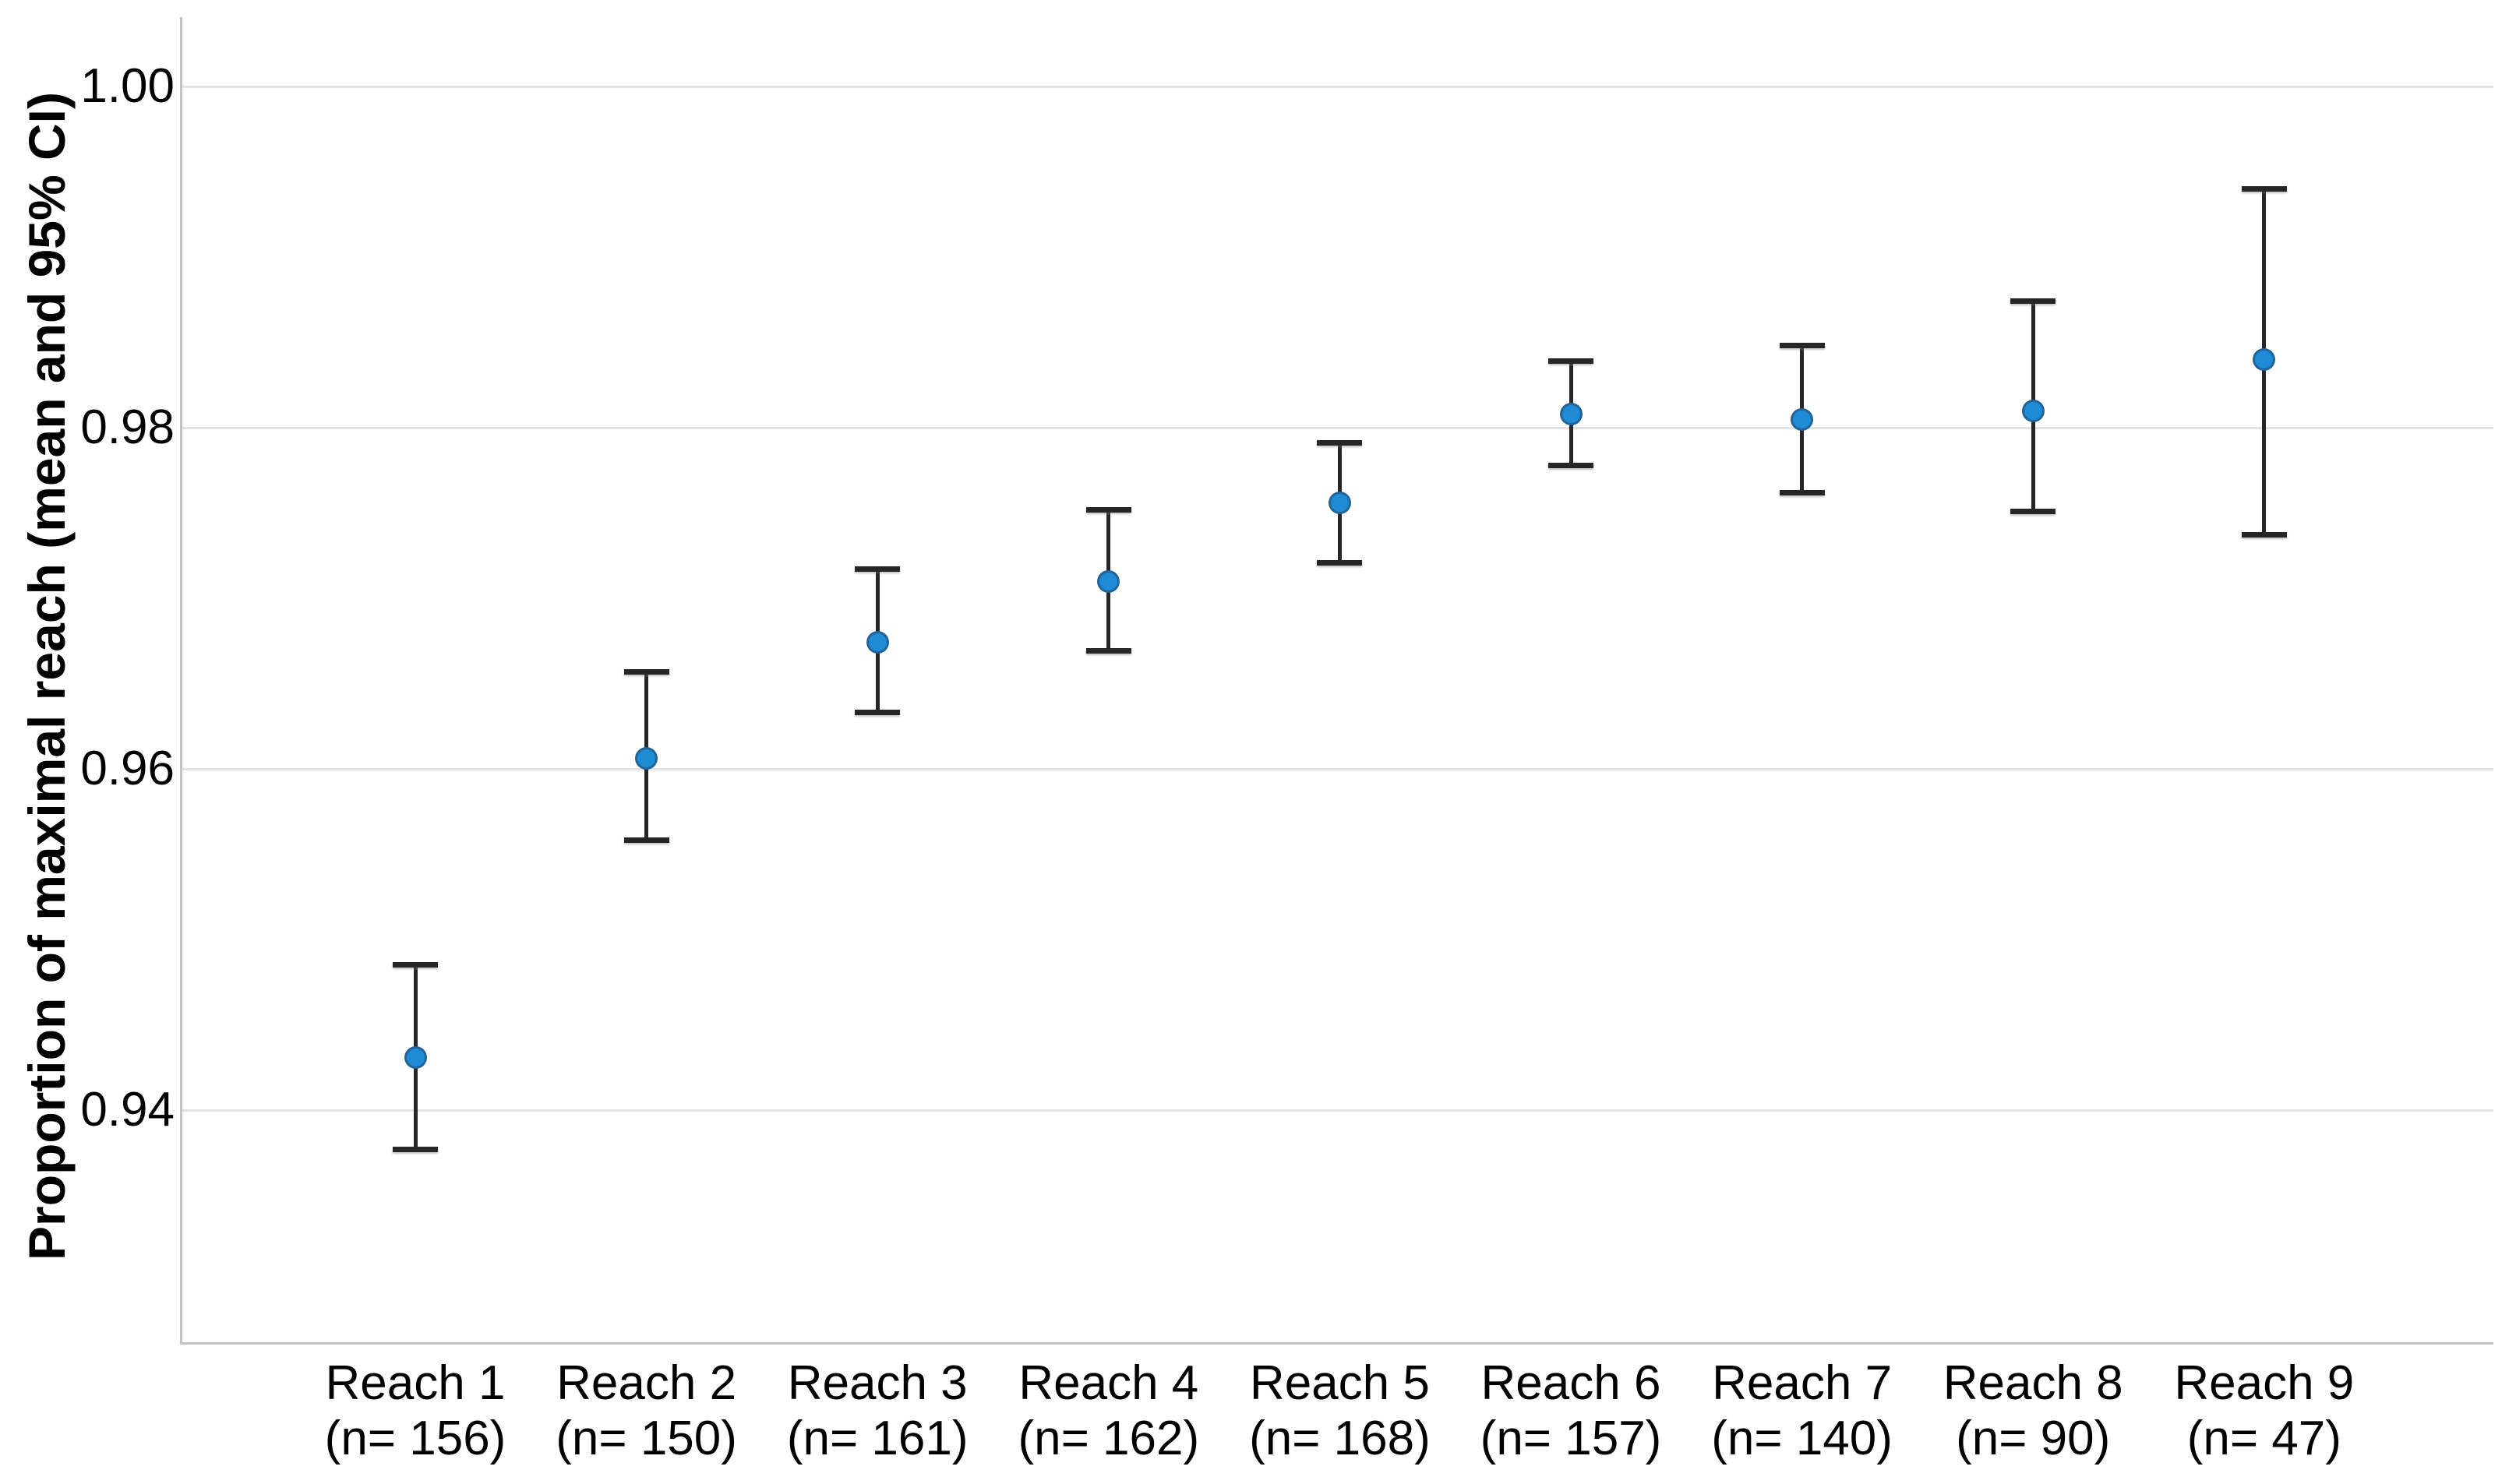 Image resolution: width=2516 pixels, height=1484 pixels. I want to click on x-category-label-reach: Reach 8, so click(2033, 1383).